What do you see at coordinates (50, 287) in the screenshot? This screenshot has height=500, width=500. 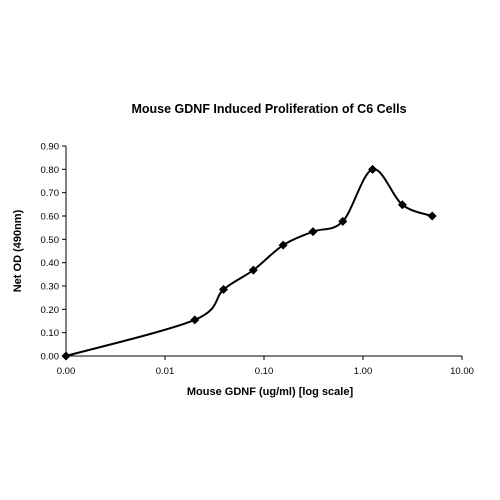 I see `y-tick-label: 0.30` at bounding box center [50, 287].